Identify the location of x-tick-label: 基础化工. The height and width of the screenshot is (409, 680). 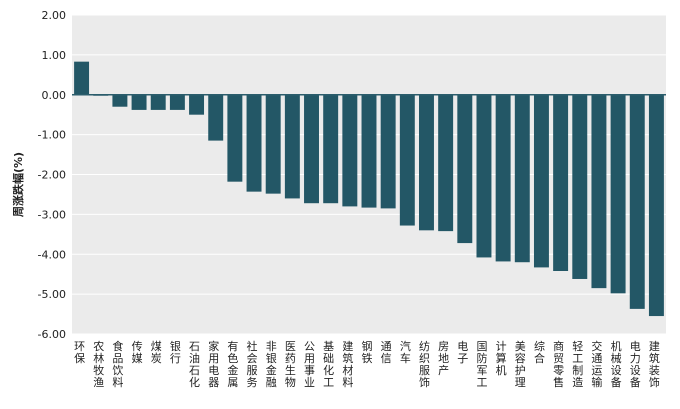
(328, 364).